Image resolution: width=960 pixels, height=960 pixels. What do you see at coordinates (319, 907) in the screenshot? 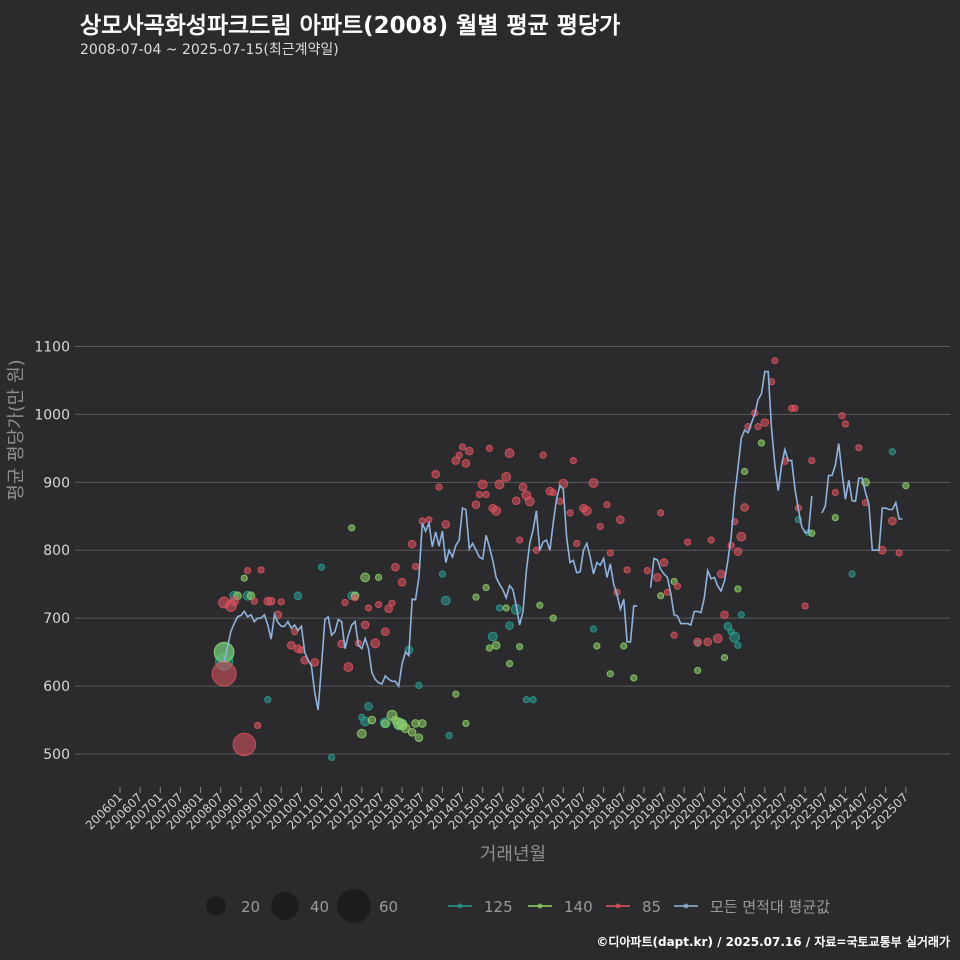
I see `legend-size-label: 40` at bounding box center [319, 907].